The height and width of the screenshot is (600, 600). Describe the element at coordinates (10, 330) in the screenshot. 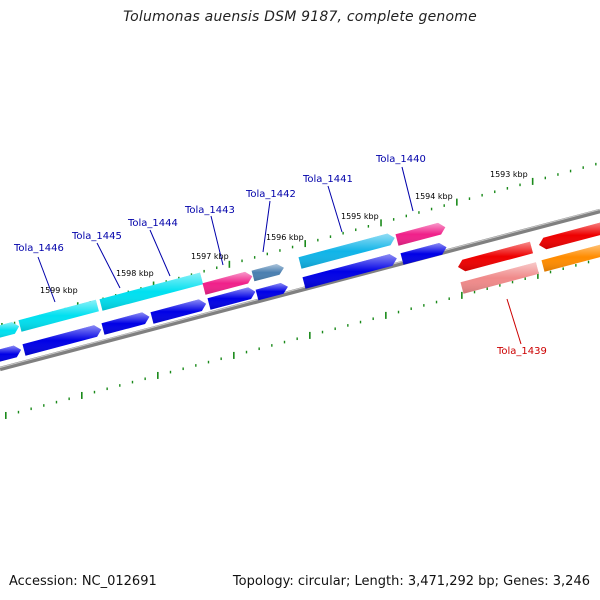

I see `gene-cyan-1-shade` at that location.